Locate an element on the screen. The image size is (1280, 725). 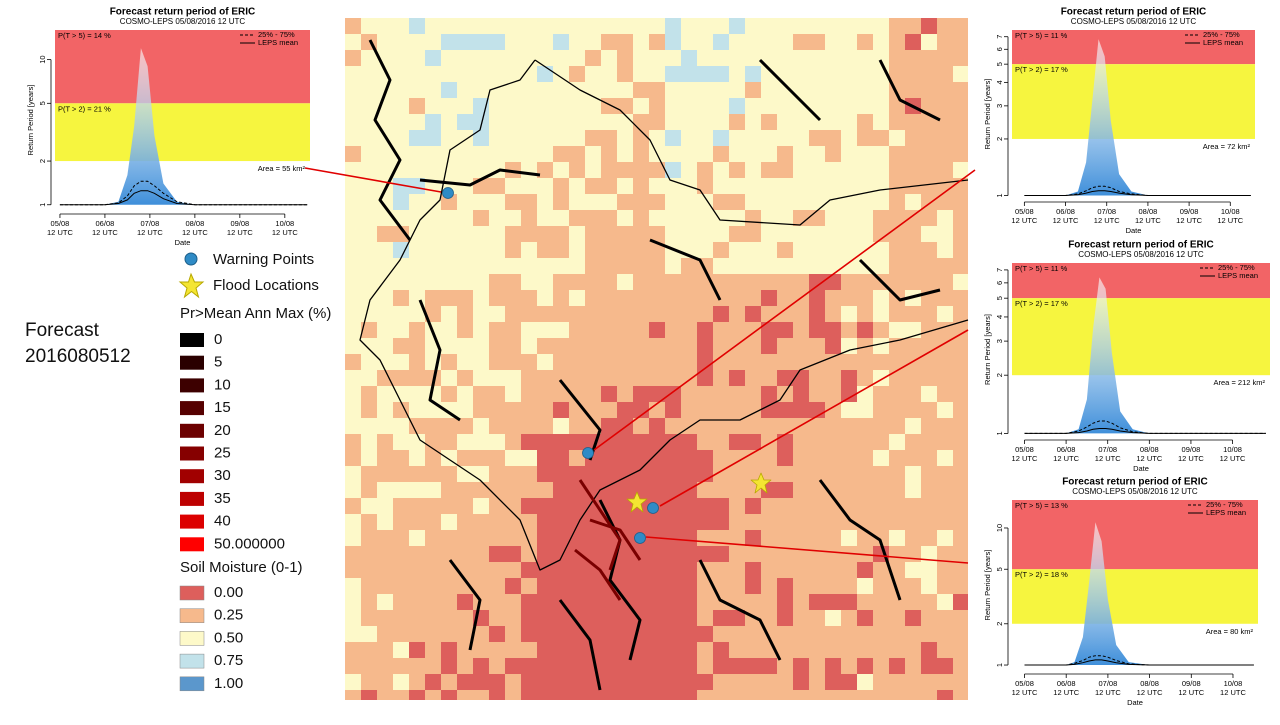
series-line is located at coordinates (1137, 190).